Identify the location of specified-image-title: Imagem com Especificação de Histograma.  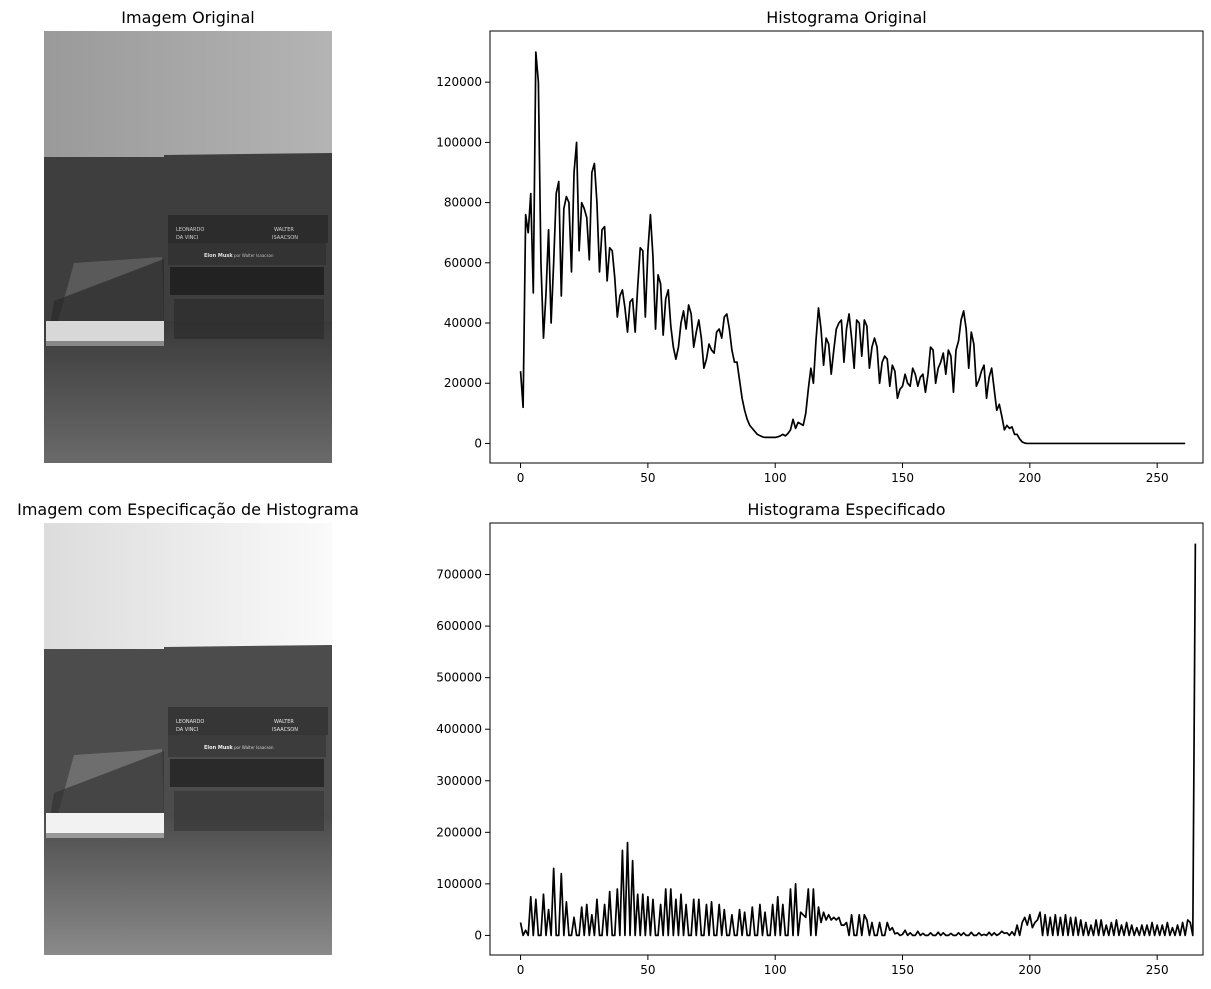
(188, 509).